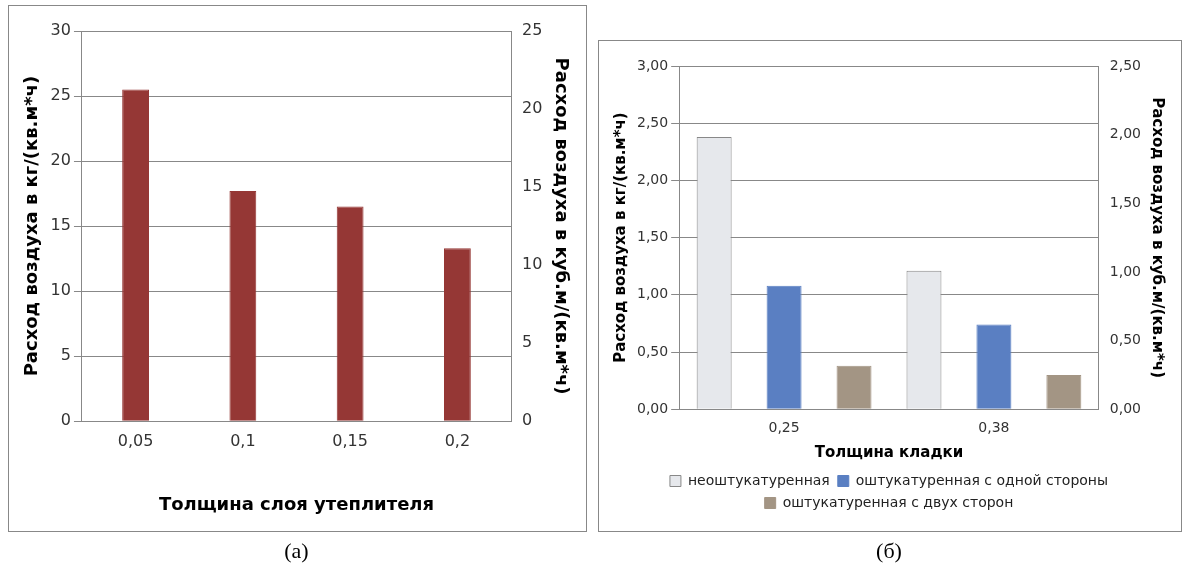 The height and width of the screenshot is (563, 1184). I want to click on x-axis-title: Толщина слоя утеплителя, so click(296, 503).